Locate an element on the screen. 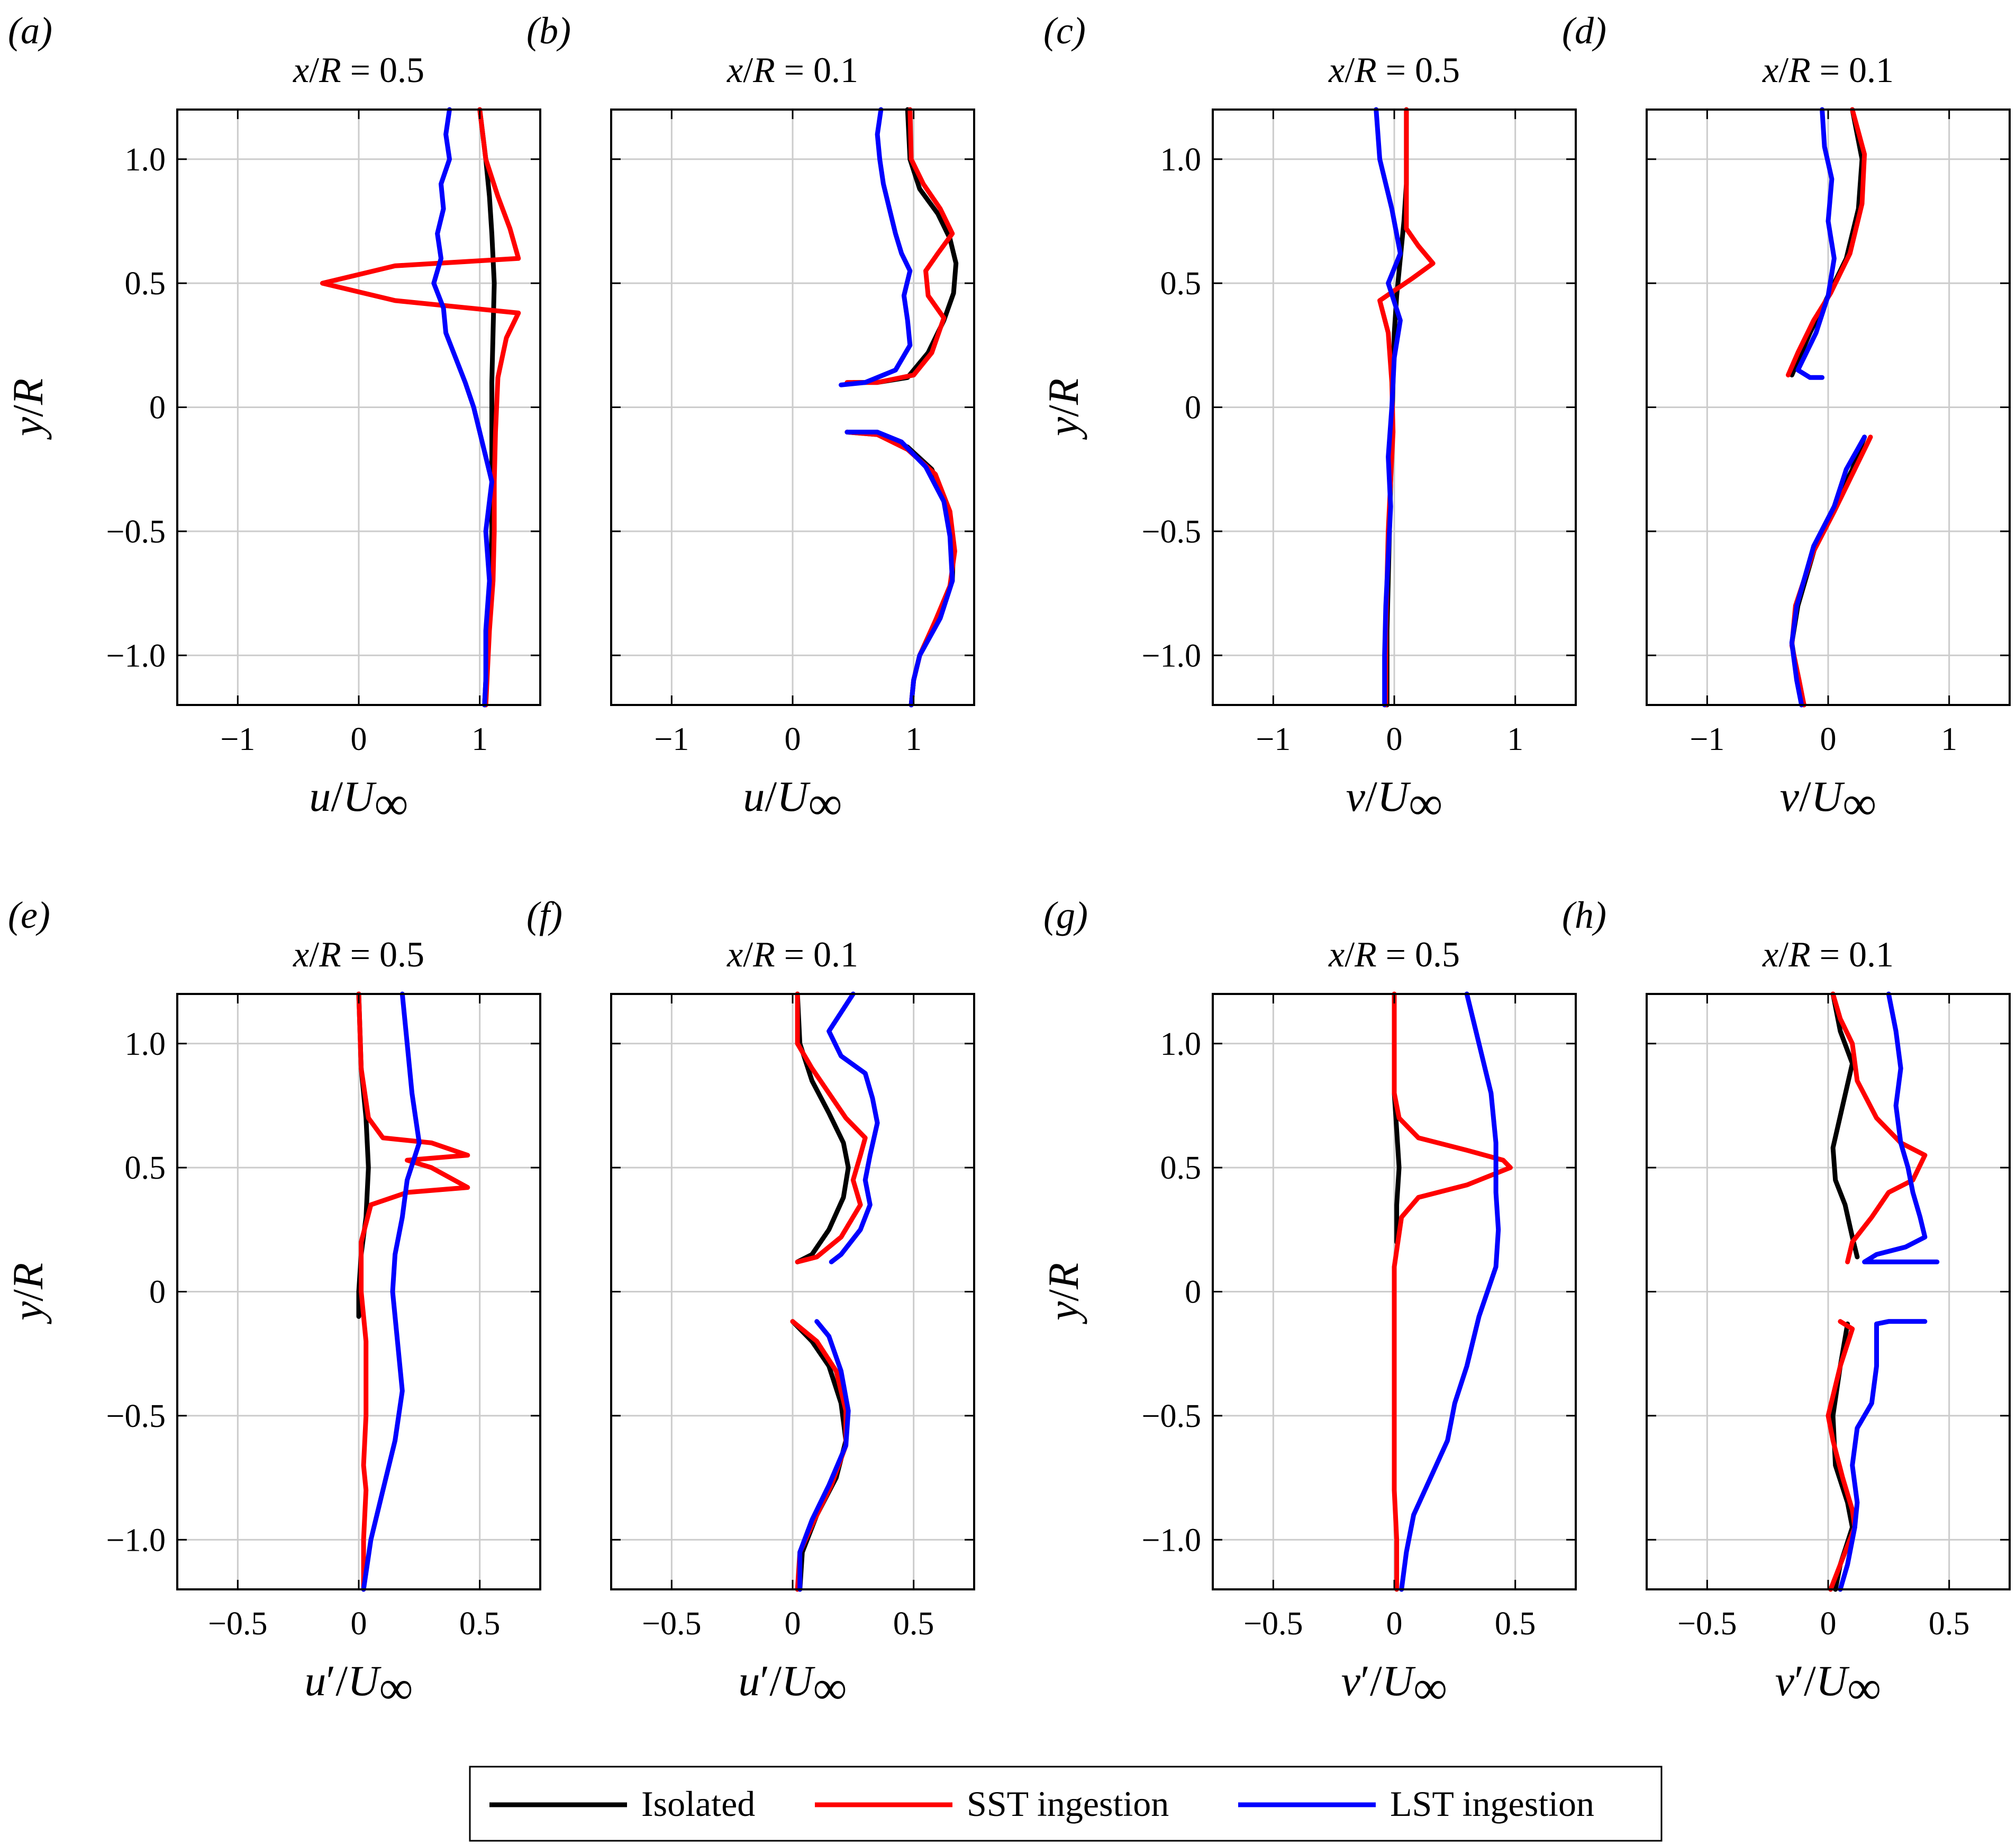  legend-label-sst: SST ingestion is located at coordinates (1068, 1804).